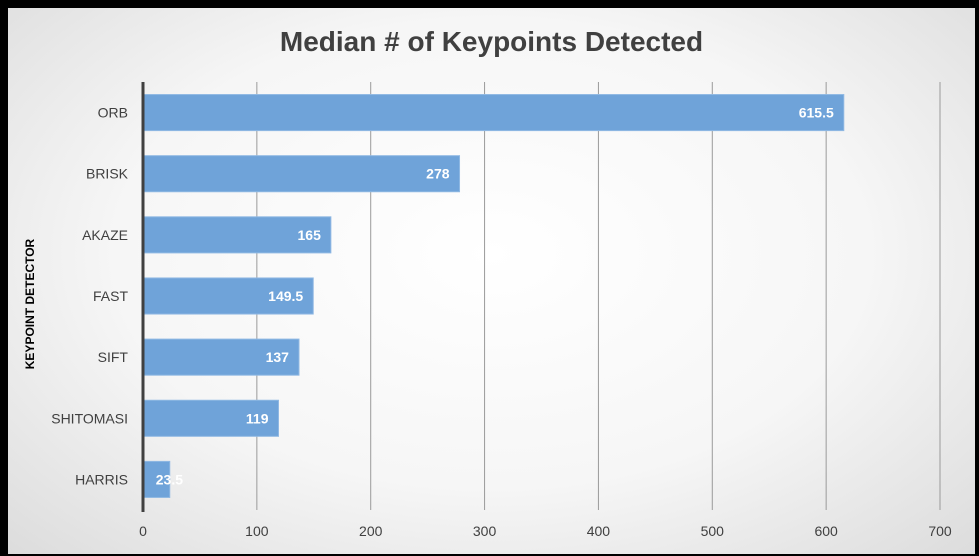  What do you see at coordinates (107, 174) in the screenshot?
I see `y-tick-label: BRISK` at bounding box center [107, 174].